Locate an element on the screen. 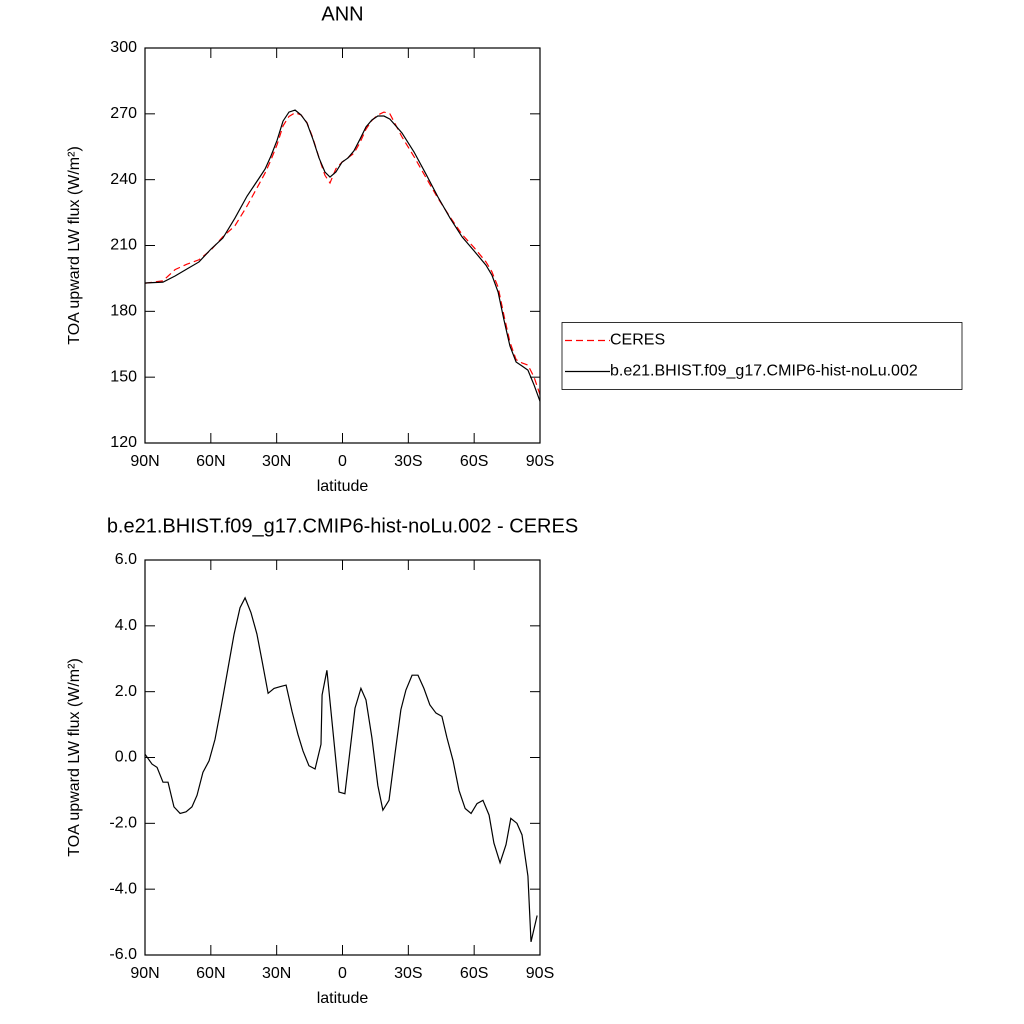  y-tick-label: -6.0 is located at coordinates (123, 954).